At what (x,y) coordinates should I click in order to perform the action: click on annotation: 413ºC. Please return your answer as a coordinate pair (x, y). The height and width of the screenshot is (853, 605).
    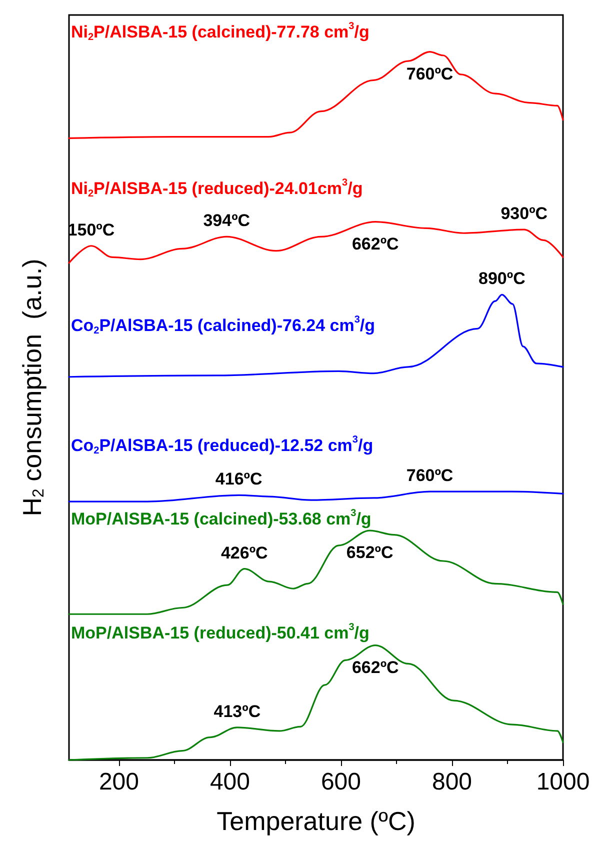
    Looking at the image, I should click on (237, 711).